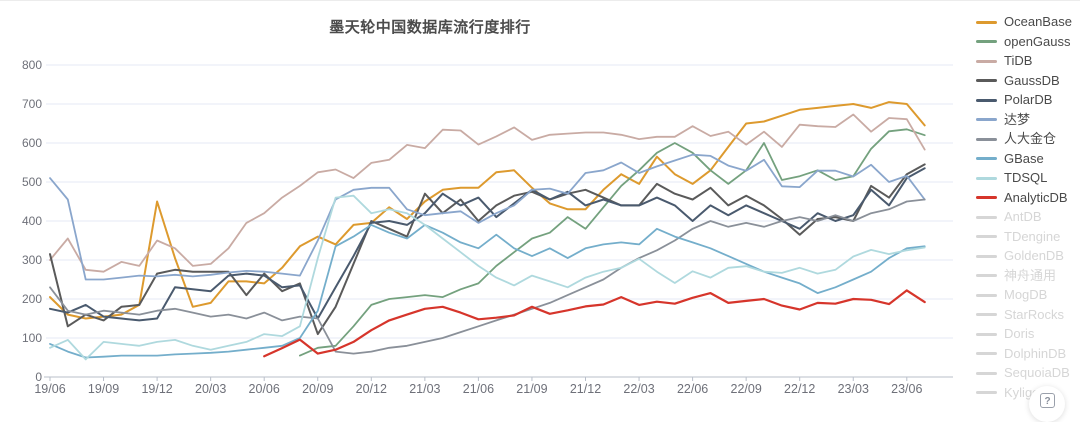 This screenshot has width=1080, height=422. What do you see at coordinates (1037, 372) in the screenshot?
I see `legend-label: SequoiaDB` at bounding box center [1037, 372].